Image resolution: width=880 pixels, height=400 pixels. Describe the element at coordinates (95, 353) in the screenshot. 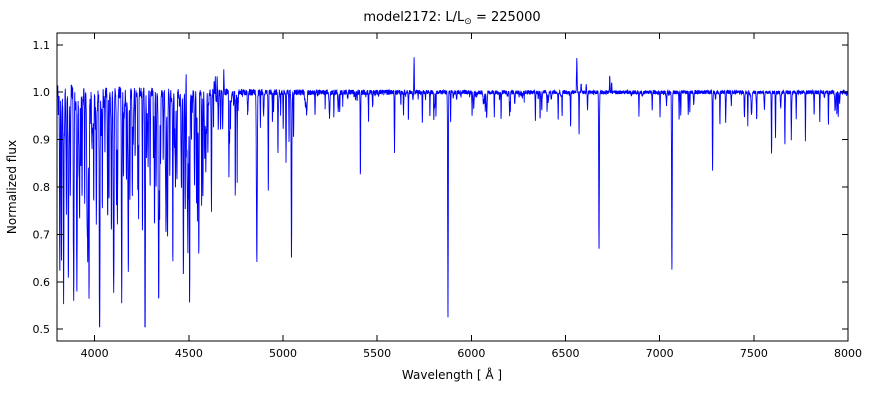

I see `x-tick-label: 4000` at that location.